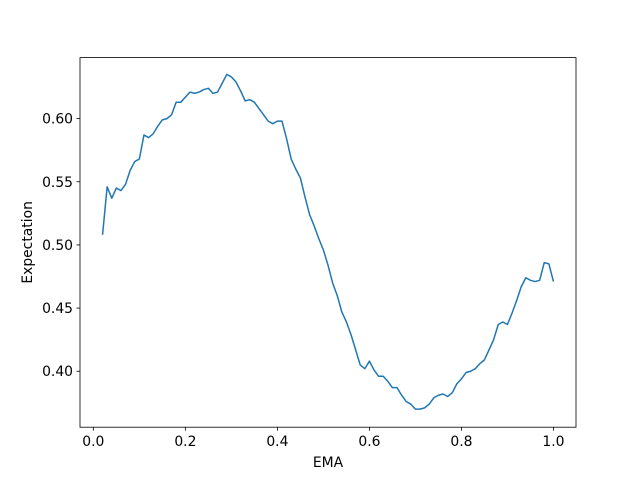  I want to click on x-tick-label: 0.8, so click(461, 442).